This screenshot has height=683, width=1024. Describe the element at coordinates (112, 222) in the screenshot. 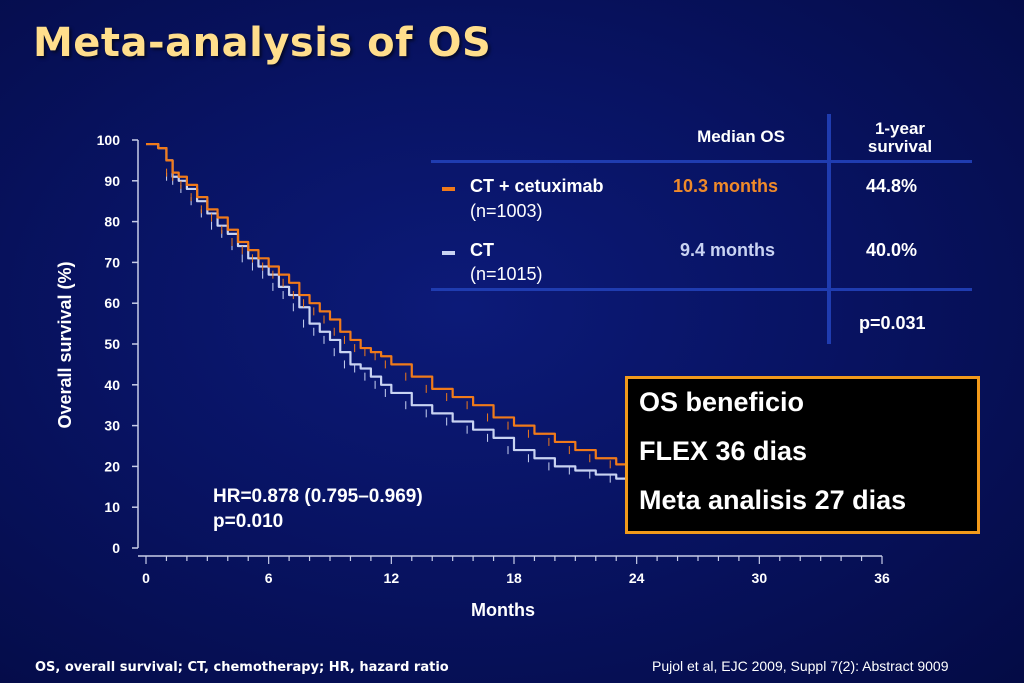

I see `y-tick-label: 80` at that location.